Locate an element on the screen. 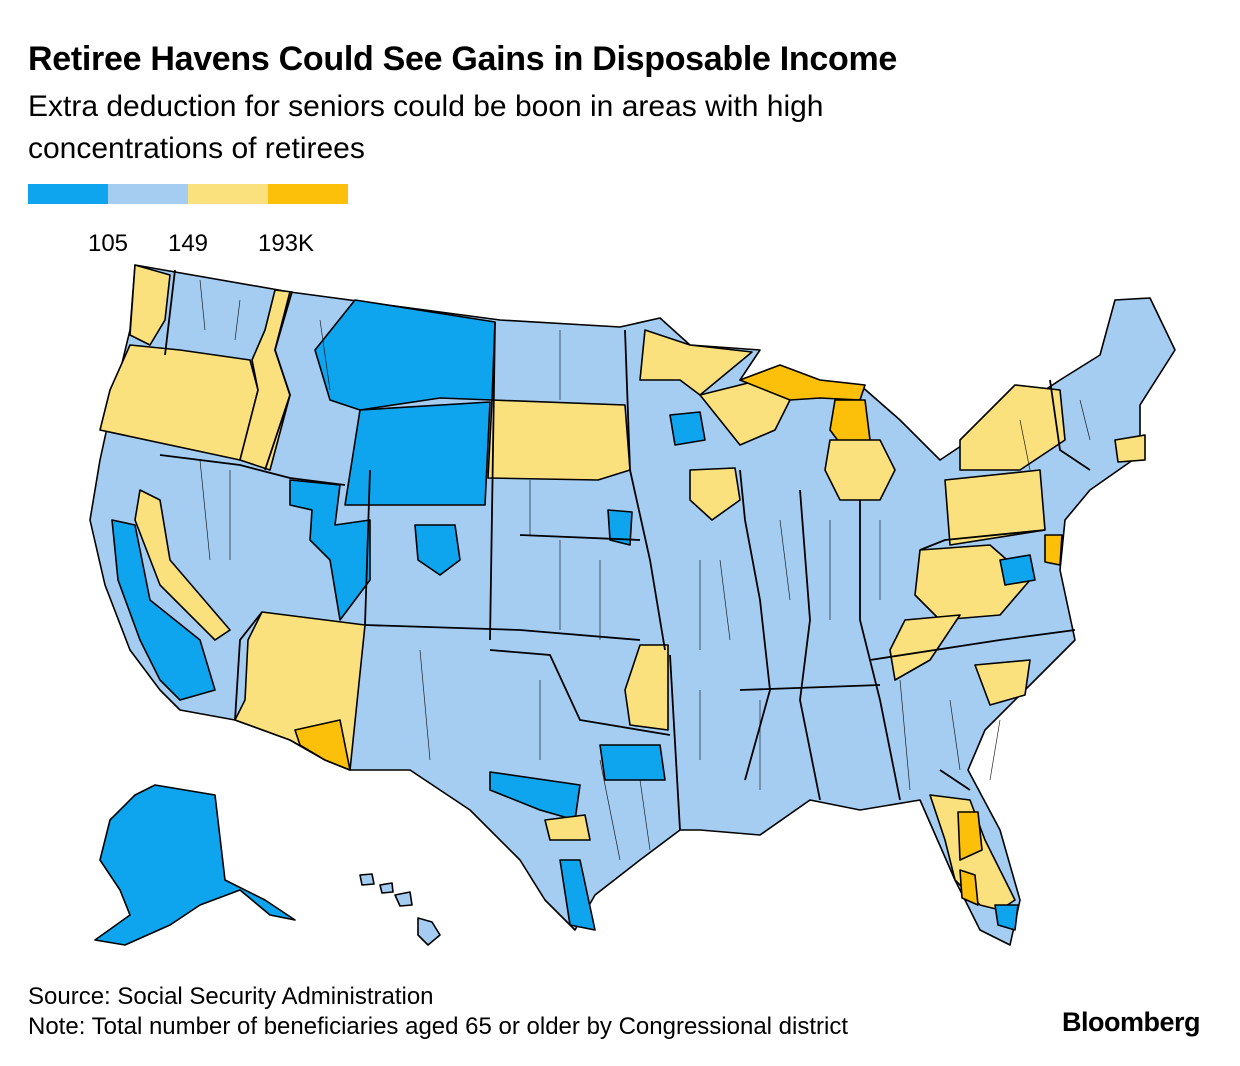 The image size is (1240, 1066). texas-dallas is located at coordinates (632, 762).